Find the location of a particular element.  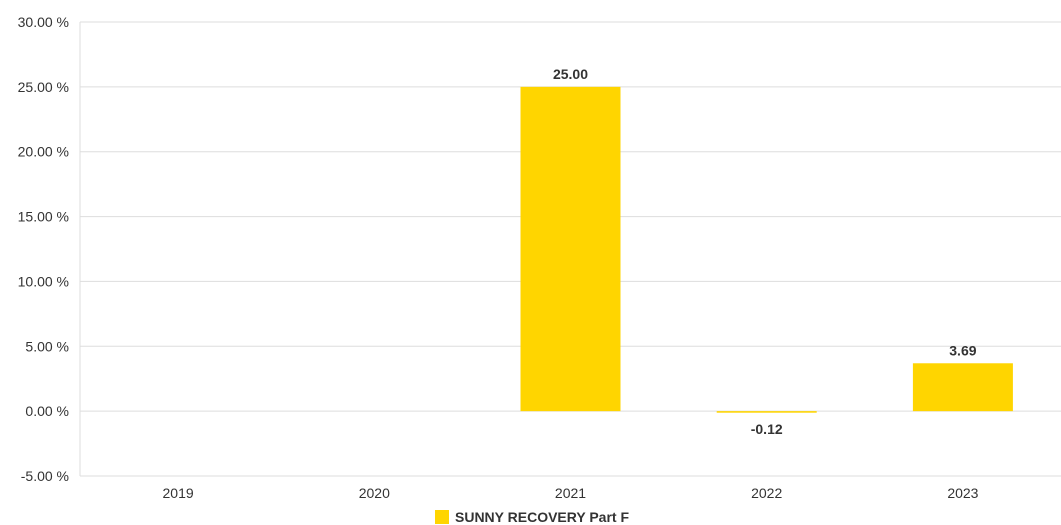

y-tick-label: -5.00 % is located at coordinates (45, 476).